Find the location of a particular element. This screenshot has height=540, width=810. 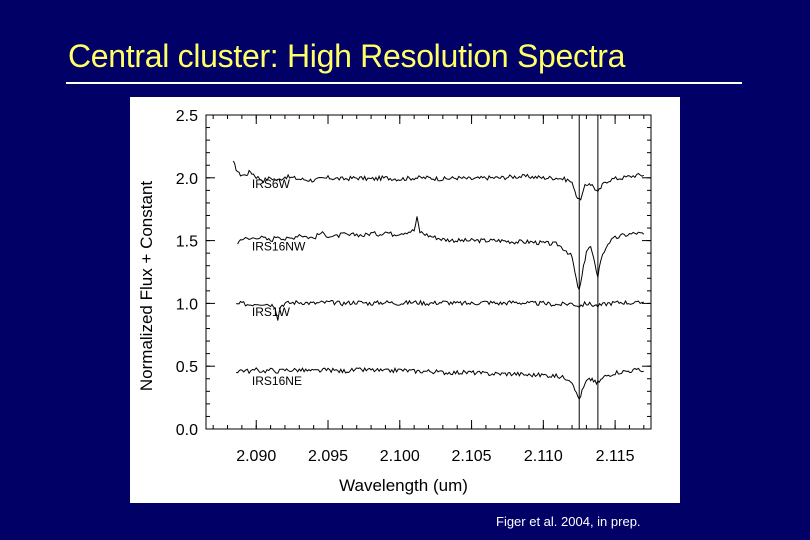

y-tick-label: 0.0 is located at coordinates (187, 430).